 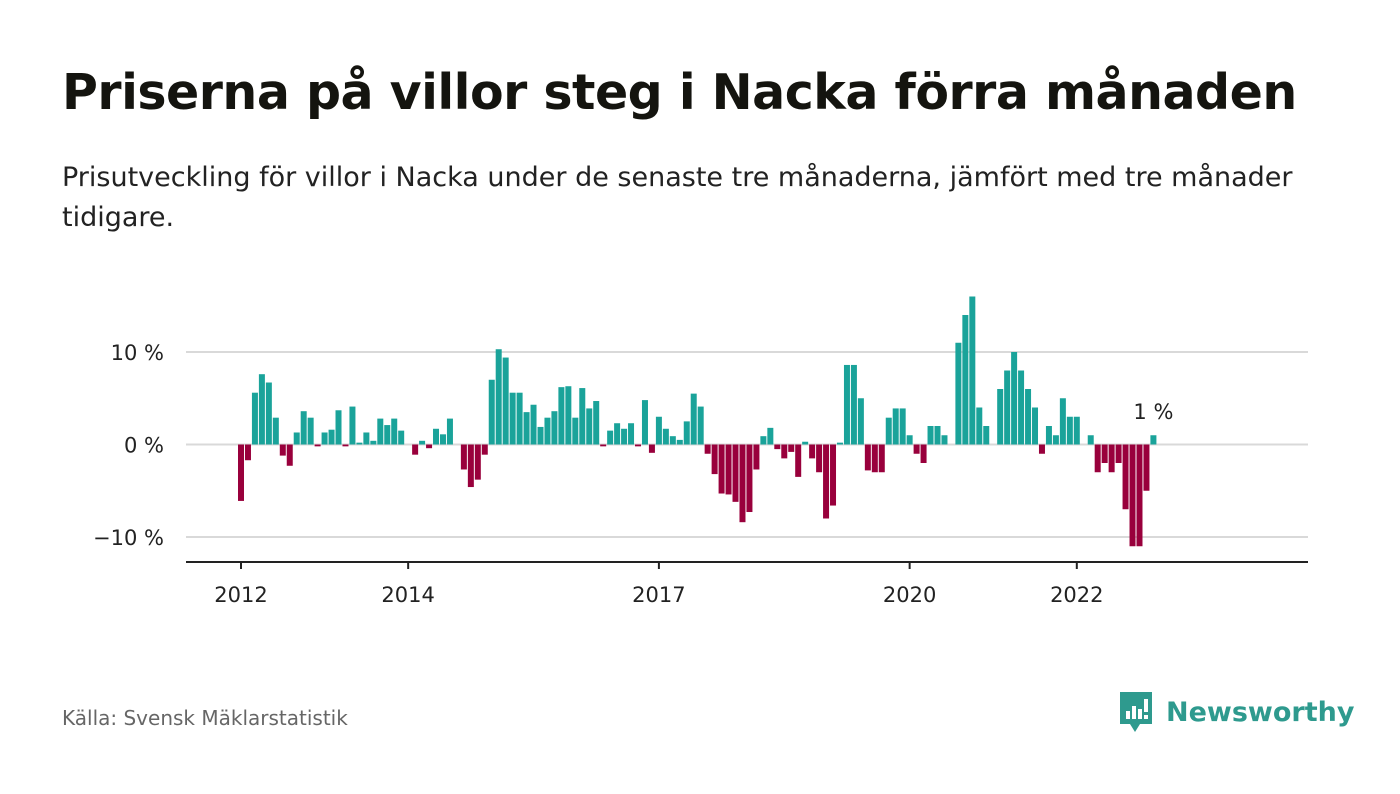 I want to click on y-tick-label: 10 %, so click(x=137, y=353).